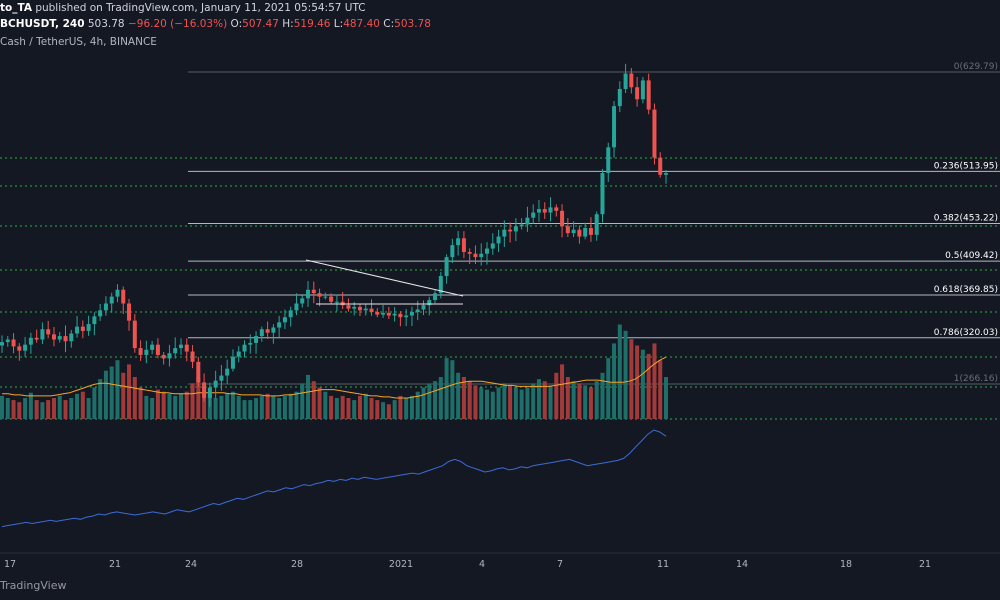  What do you see at coordinates (334, 377) in the screenshot?
I see `volume-ma-line` at bounding box center [334, 377].